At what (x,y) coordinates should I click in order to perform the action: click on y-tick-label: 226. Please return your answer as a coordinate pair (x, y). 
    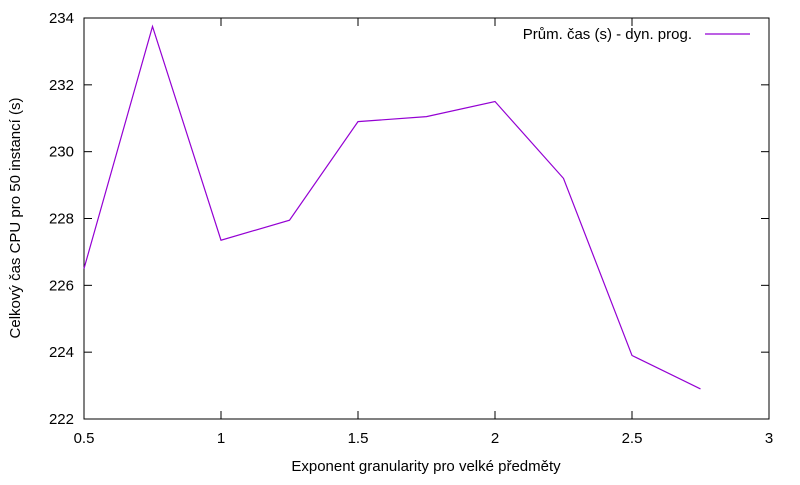
    Looking at the image, I should click on (61, 285).